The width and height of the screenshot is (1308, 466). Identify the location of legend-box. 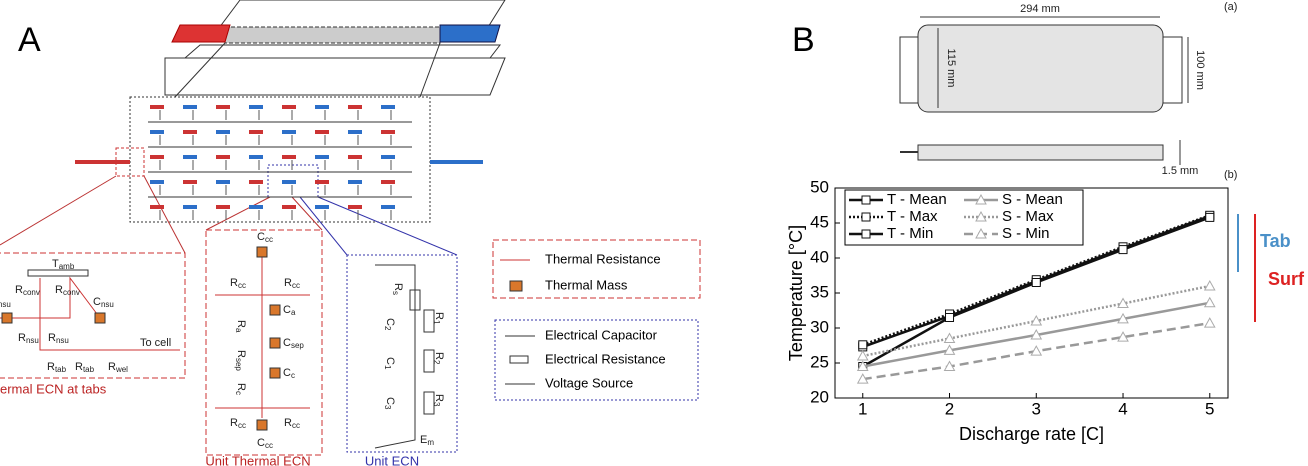
(596, 360).